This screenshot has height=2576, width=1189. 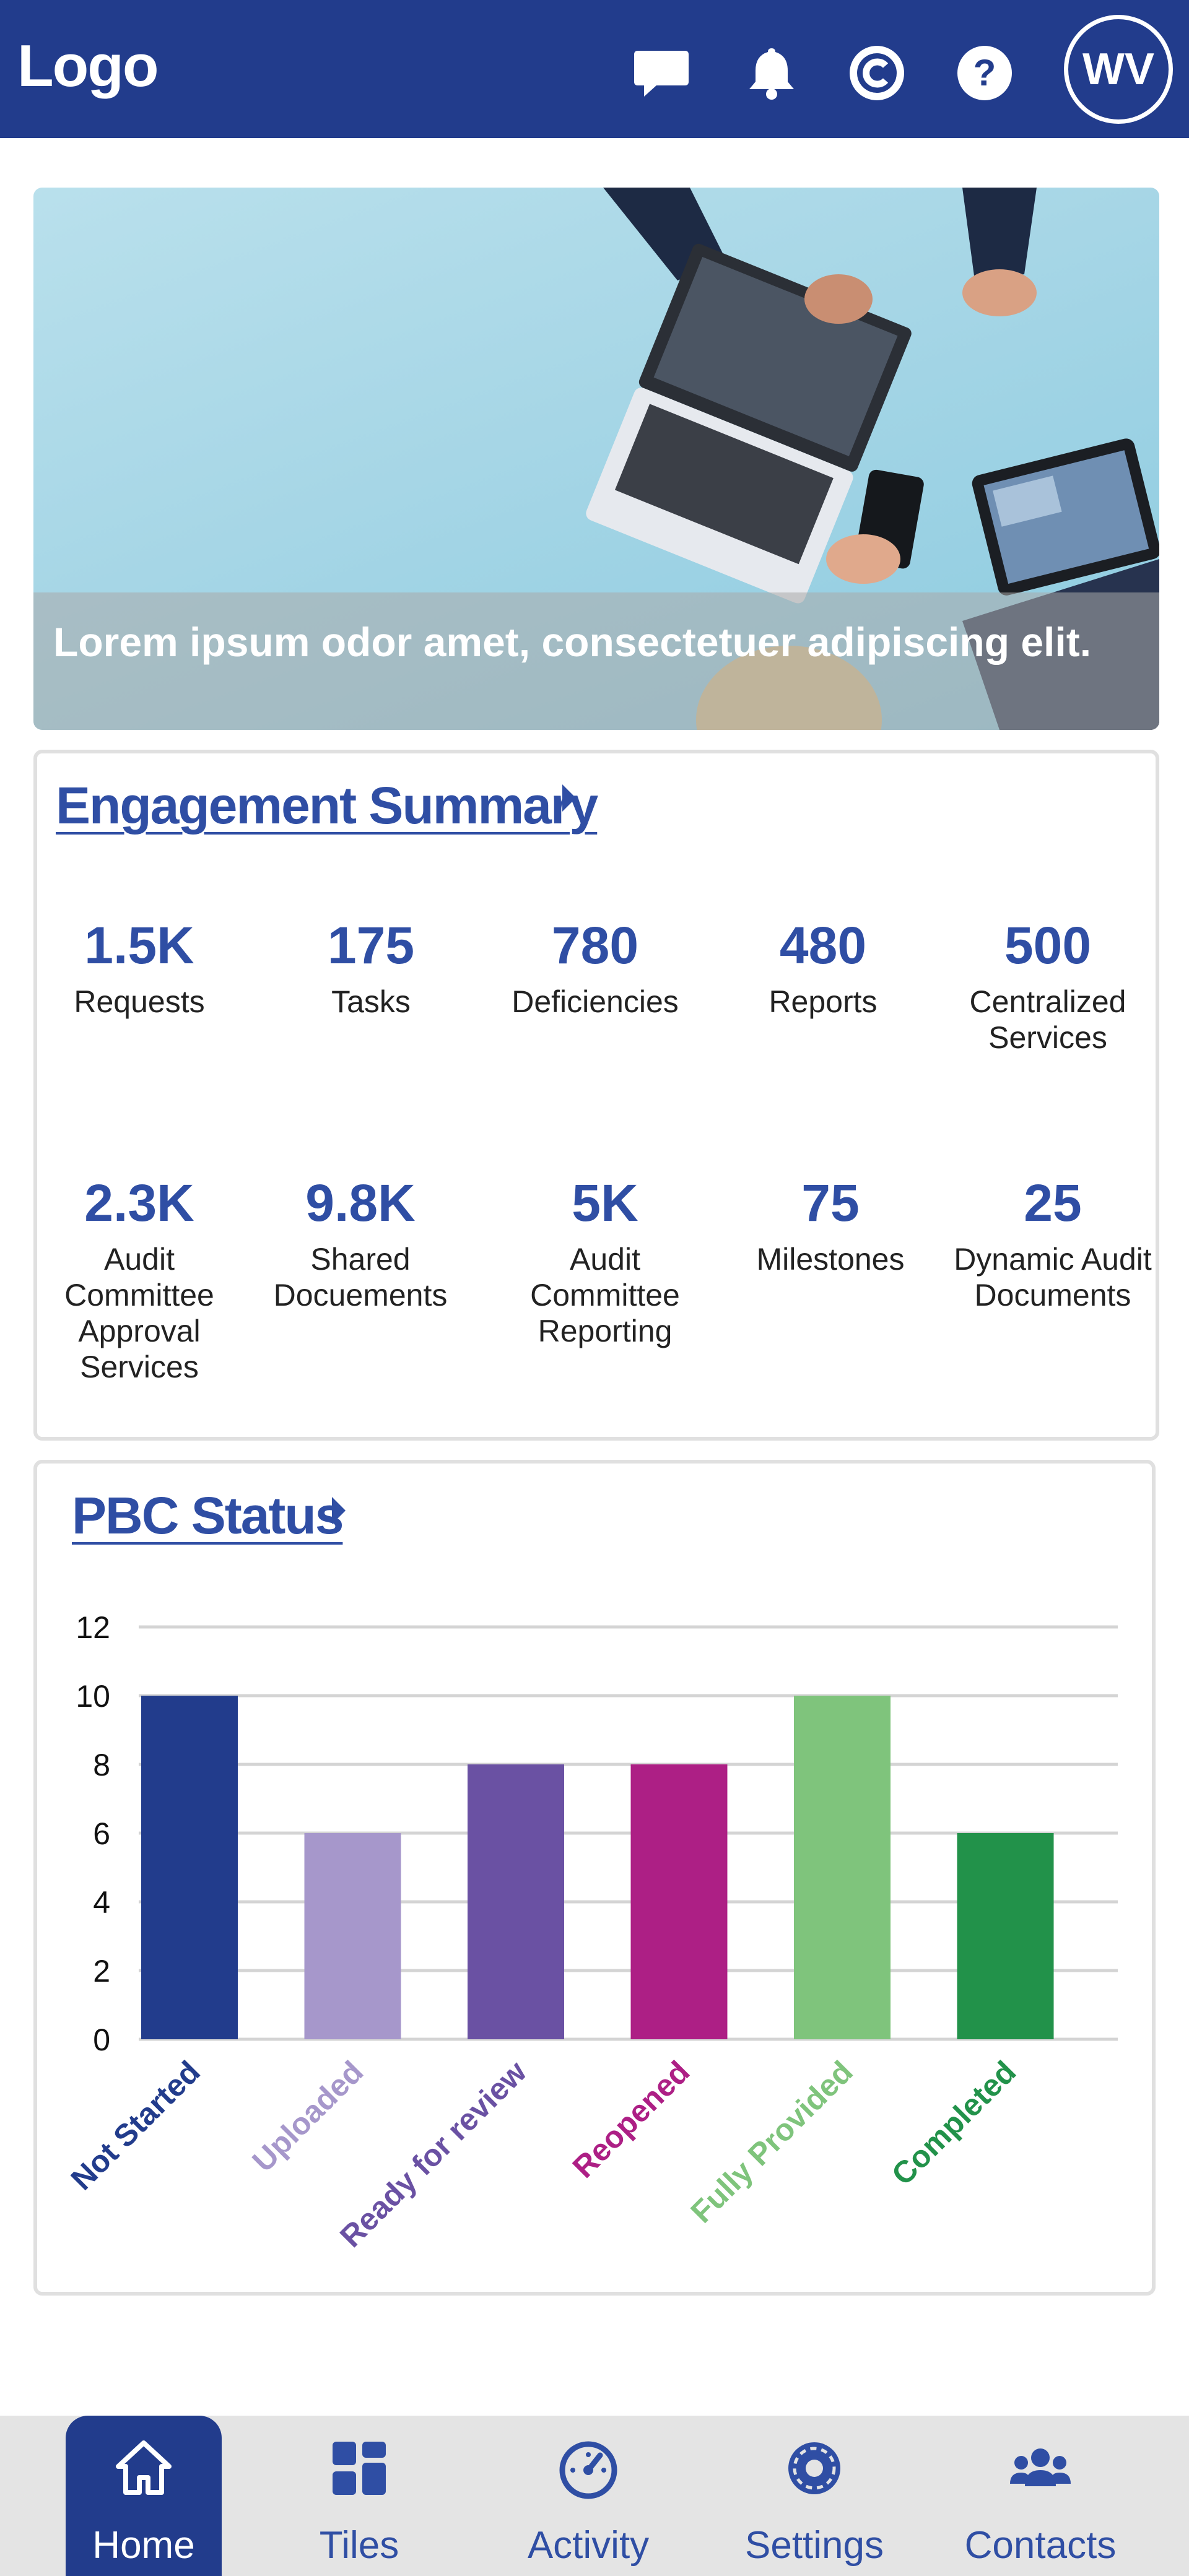 What do you see at coordinates (359, 2496) in the screenshot?
I see `nav-tiles: Tiles` at bounding box center [359, 2496].